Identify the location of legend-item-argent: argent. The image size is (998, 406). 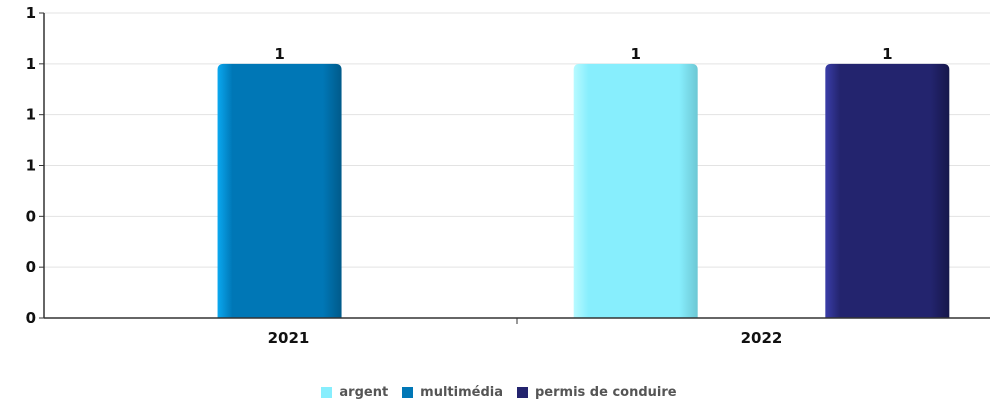
(354, 392).